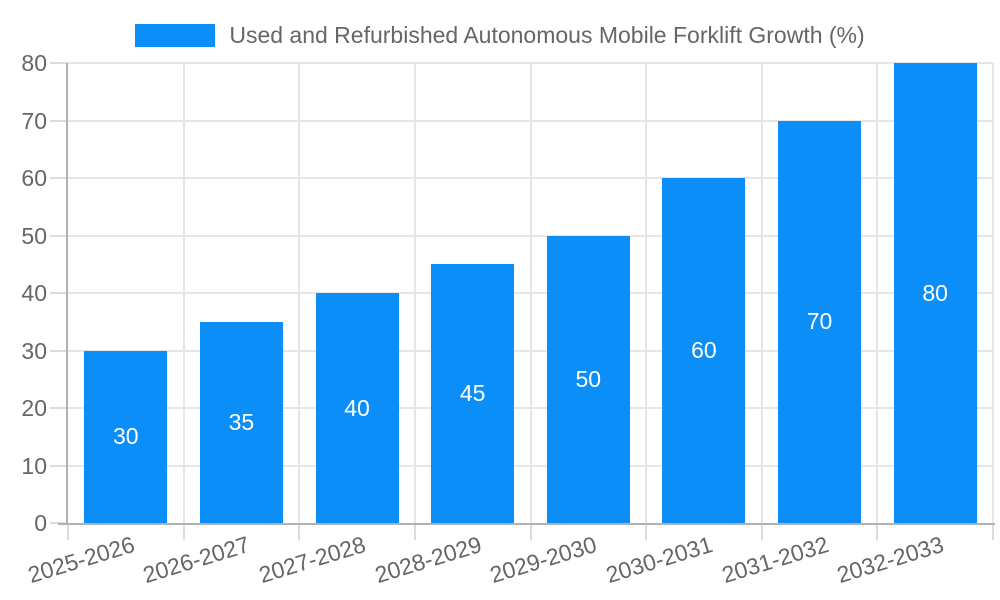 This screenshot has height=600, width=1000. What do you see at coordinates (775, 560) in the screenshot?
I see `x-tick-label: 2031-2032` at bounding box center [775, 560].